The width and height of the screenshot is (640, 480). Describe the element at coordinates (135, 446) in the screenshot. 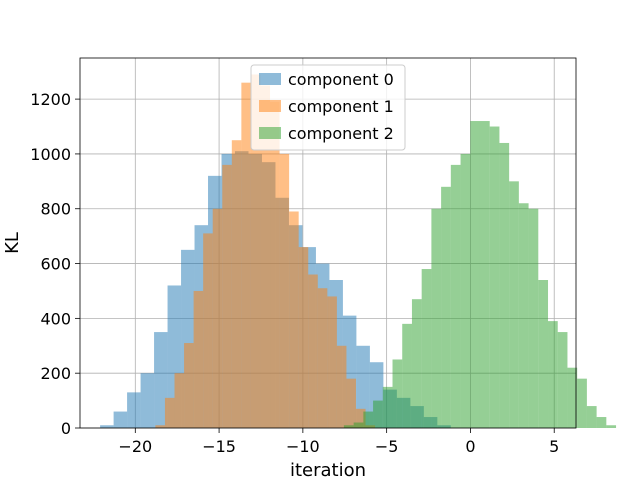

I see `x-tick-label-0: −20` at that location.